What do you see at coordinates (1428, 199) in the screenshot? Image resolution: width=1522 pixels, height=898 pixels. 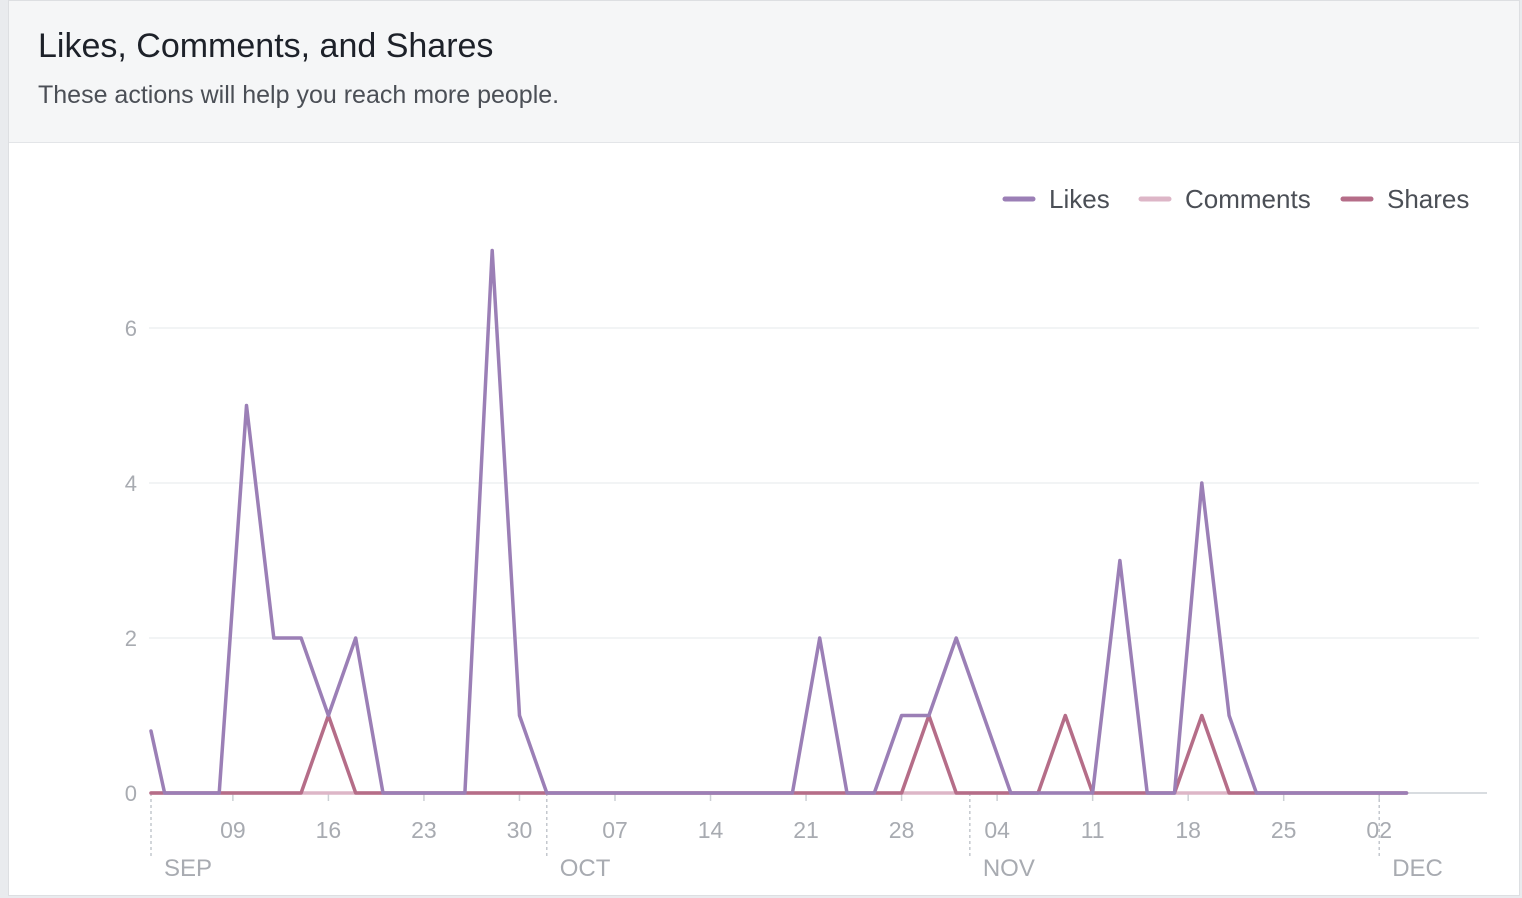 I see `legend-label-shares: Shares` at bounding box center [1428, 199].